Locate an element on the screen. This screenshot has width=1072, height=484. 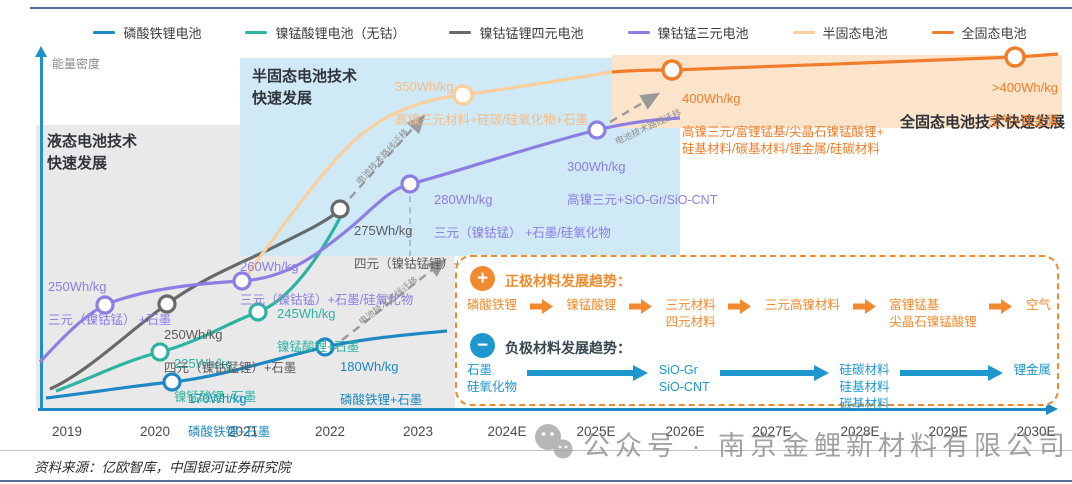
x-tick-2029e: 2029E is located at coordinates (948, 431).